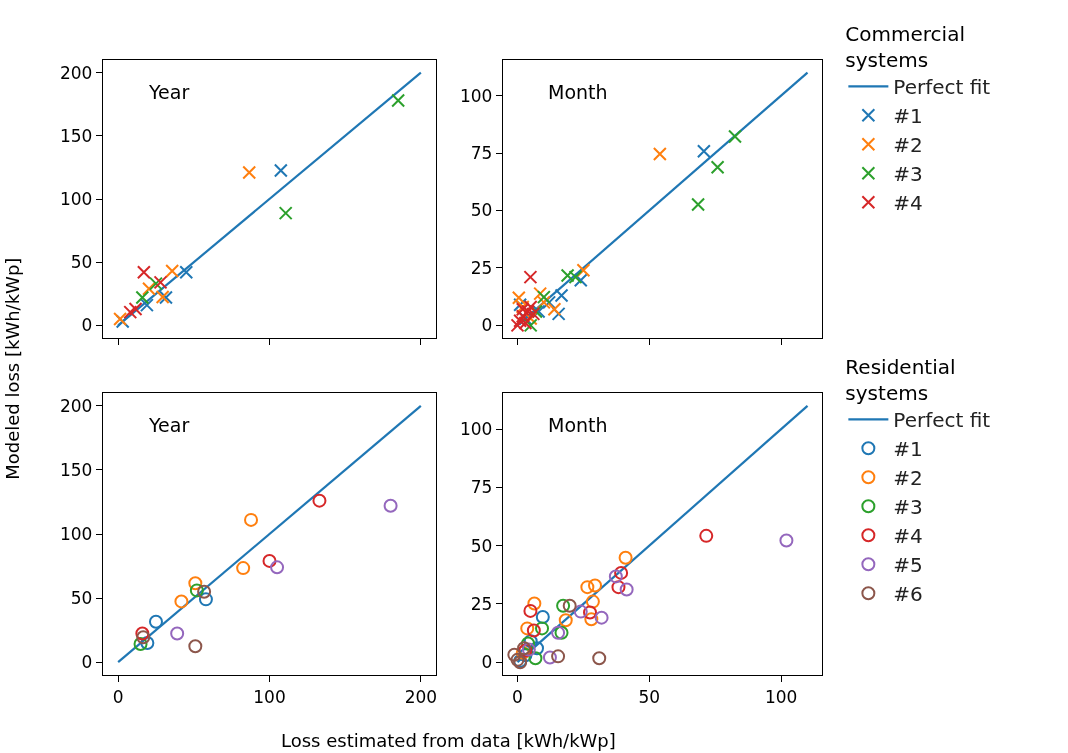 The height and width of the screenshot is (753, 1068). What do you see at coordinates (908, 594) in the screenshot?
I see `legend-label: #6` at bounding box center [908, 594].